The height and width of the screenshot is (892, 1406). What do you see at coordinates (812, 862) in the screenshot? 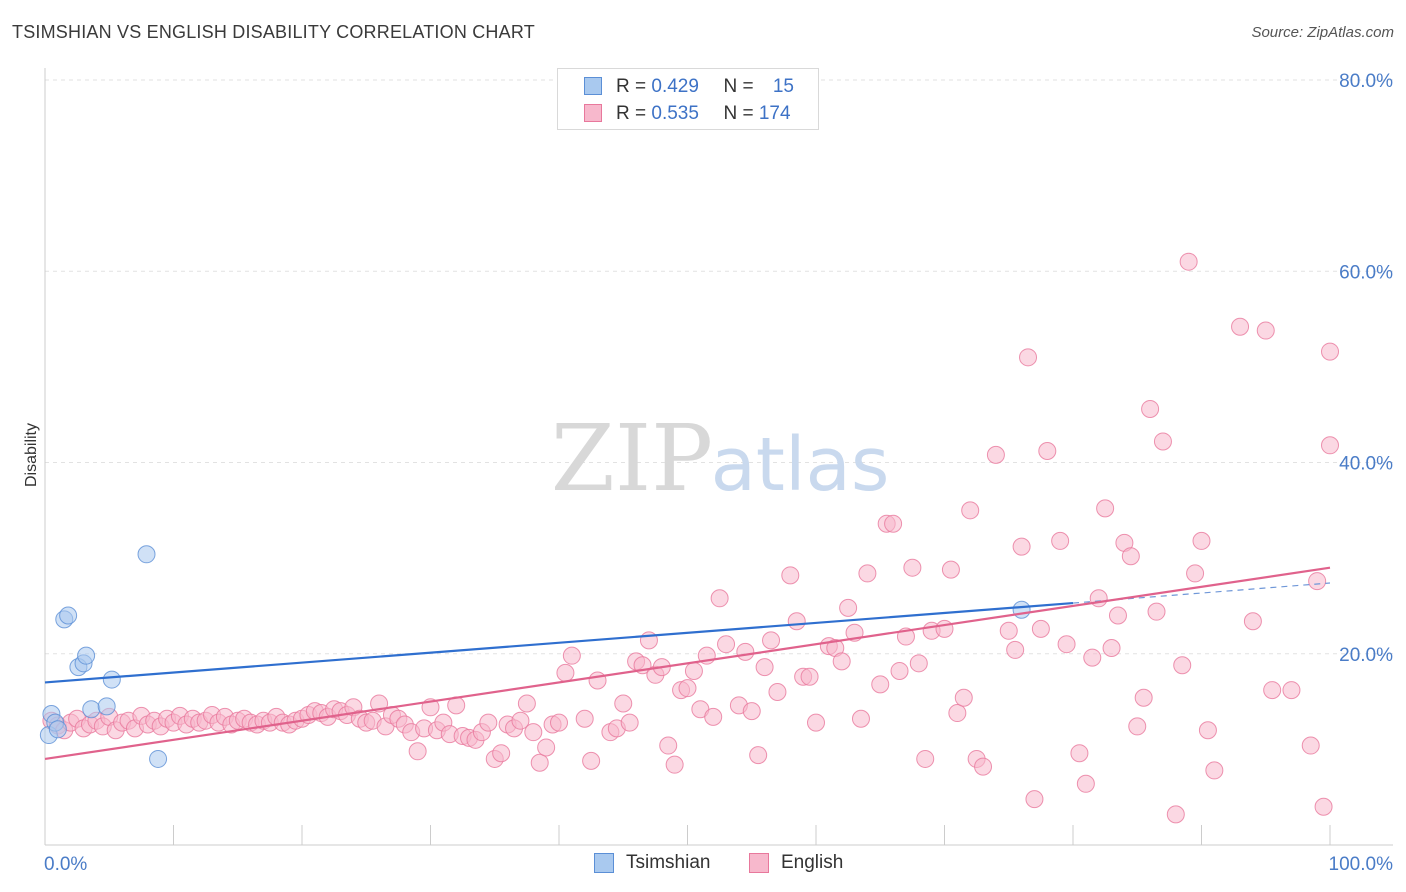
I see `legend-label-english: English` at bounding box center [812, 862].